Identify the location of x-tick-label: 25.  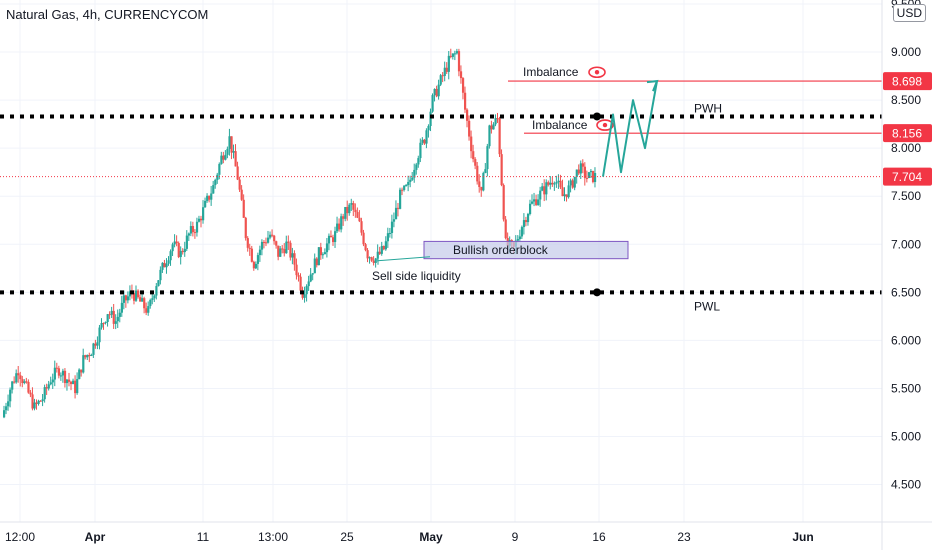
(347, 537).